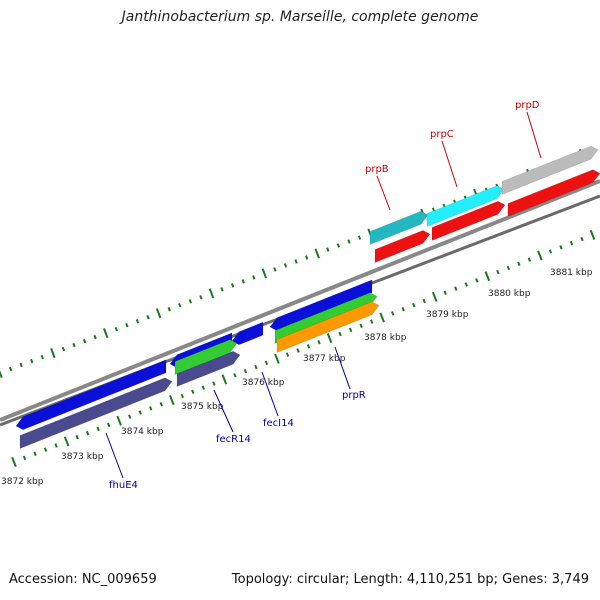 This screenshot has width=600, height=600. What do you see at coordinates (91, 395) in the screenshot?
I see `gene-bar-fhuE4` at bounding box center [91, 395].